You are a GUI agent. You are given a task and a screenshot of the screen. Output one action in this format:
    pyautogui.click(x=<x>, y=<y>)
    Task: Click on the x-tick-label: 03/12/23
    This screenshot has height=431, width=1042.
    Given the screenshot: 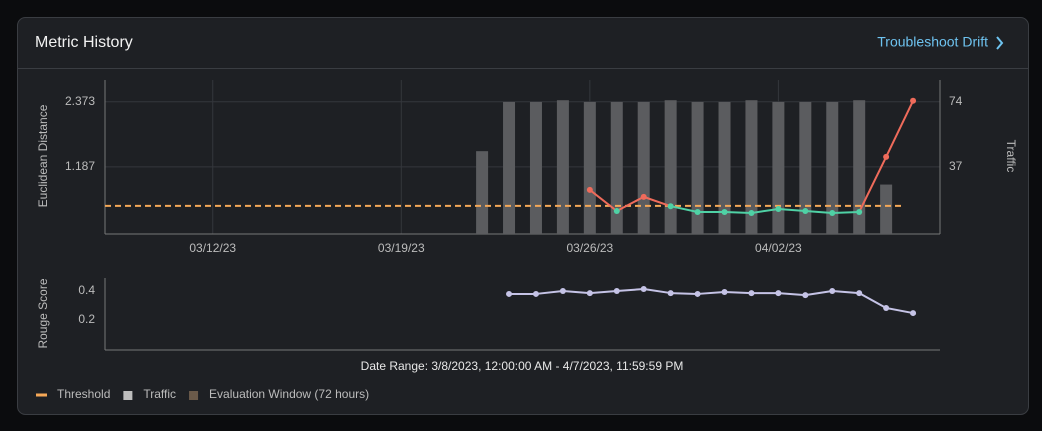 What is the action you would take?
    pyautogui.click(x=212, y=248)
    